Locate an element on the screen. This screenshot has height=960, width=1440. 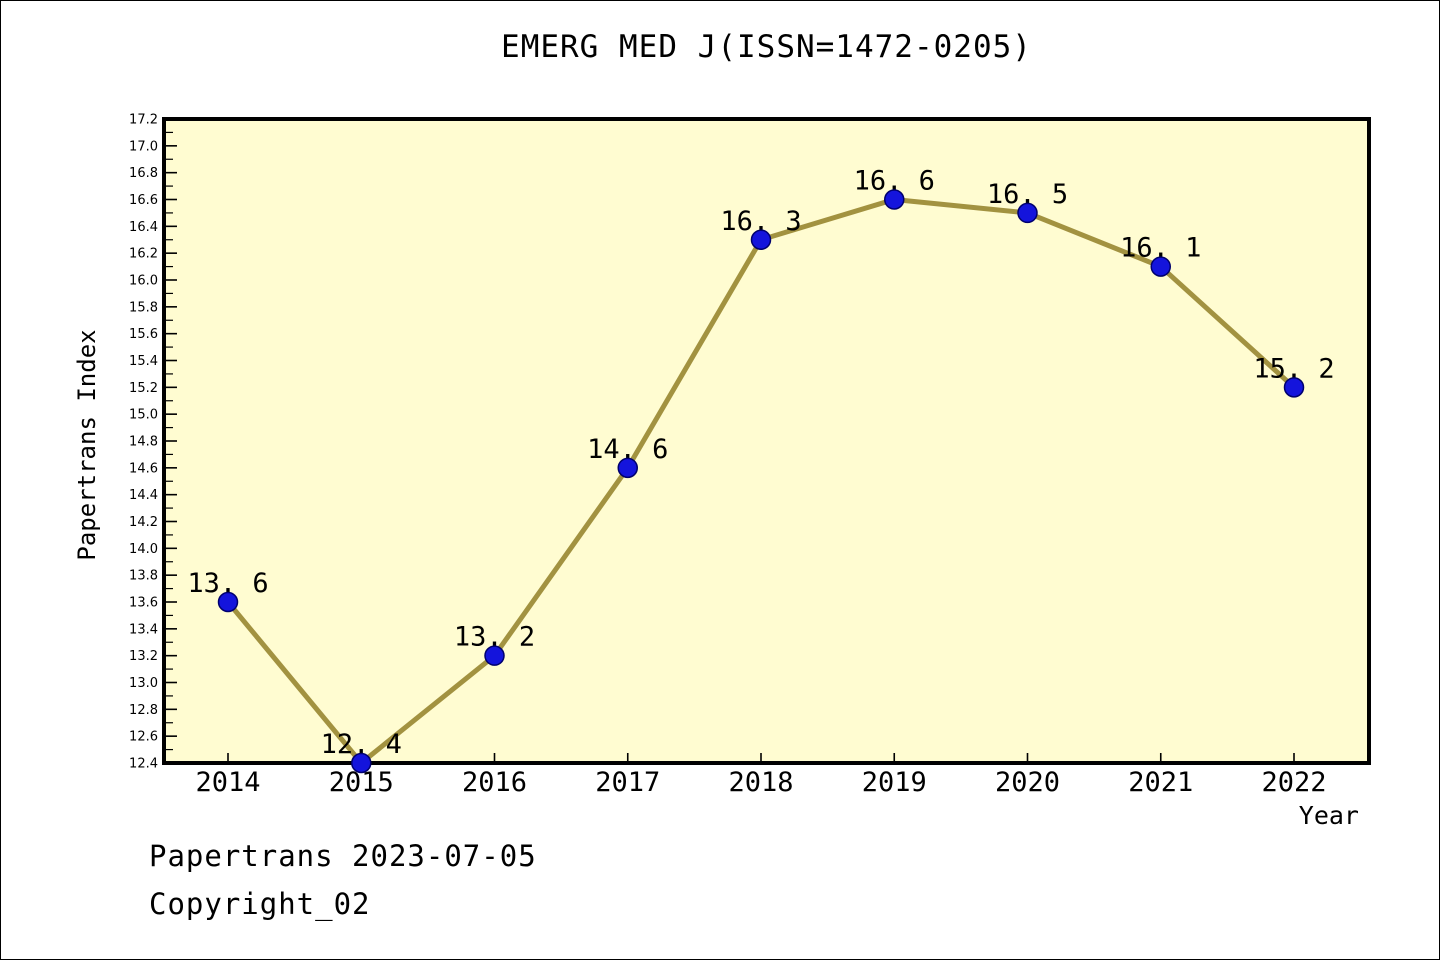
chart-title: EMERG MED J(ISSN=1472-0205) is located at coordinates (766, 47).